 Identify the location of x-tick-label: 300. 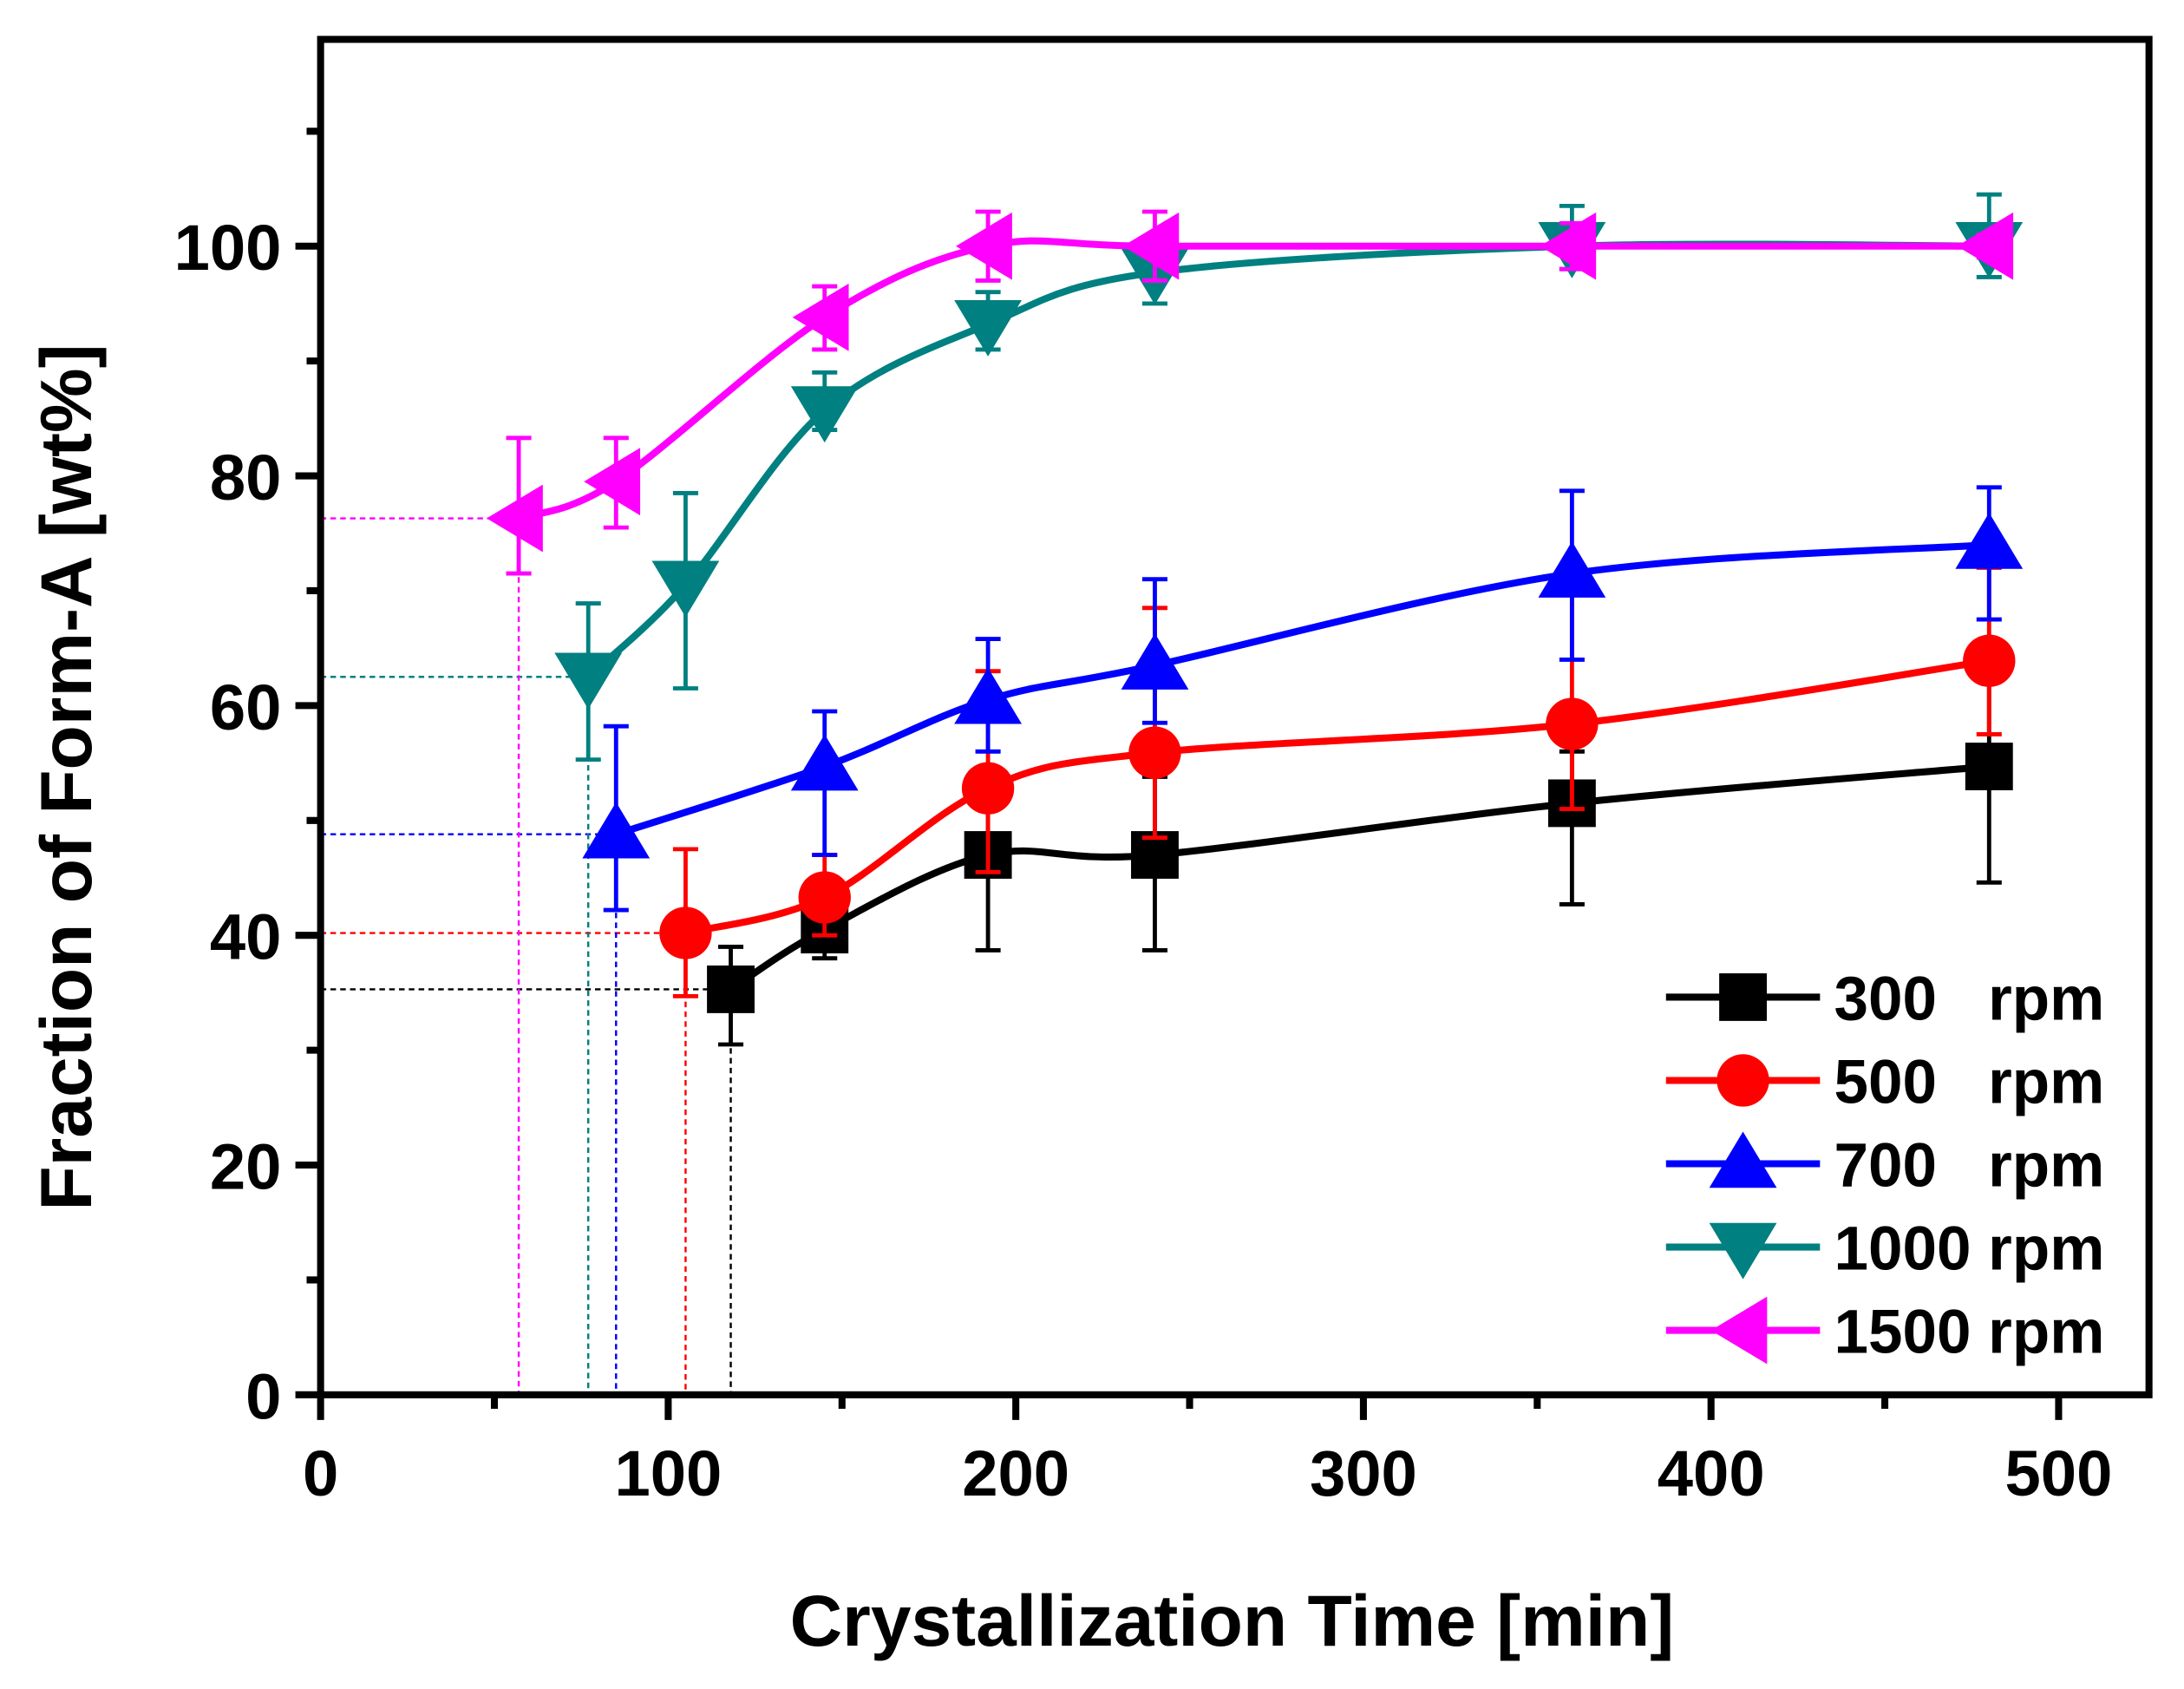
(1363, 1473).